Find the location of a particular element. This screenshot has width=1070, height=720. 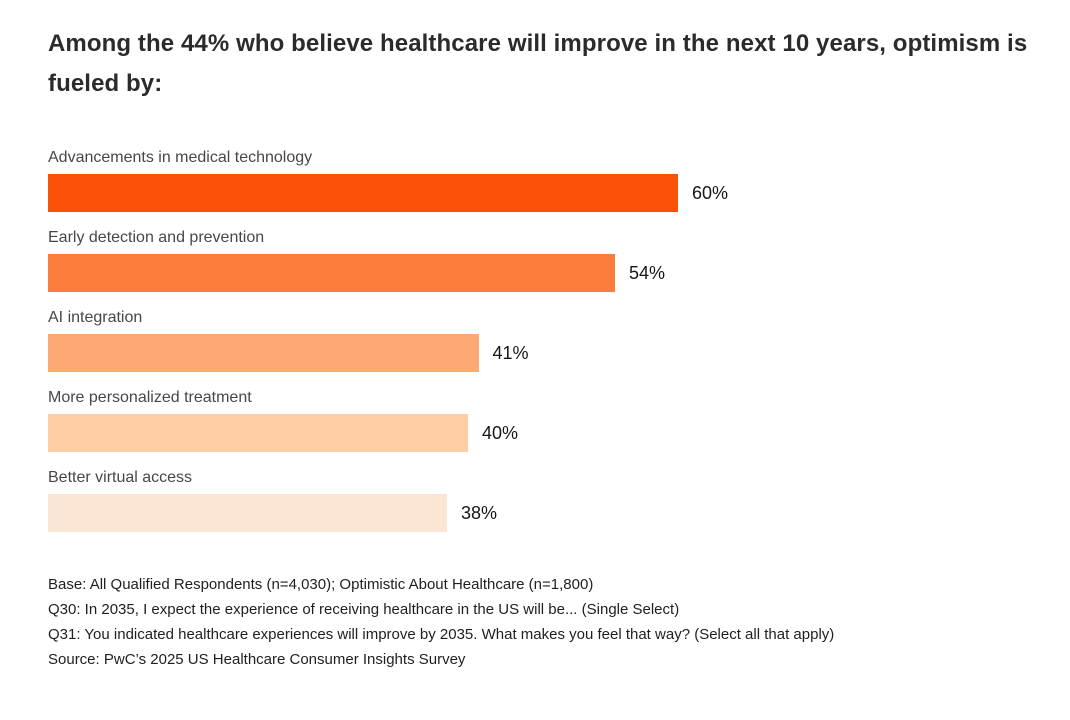

bar-row: 41% is located at coordinates (544, 353).